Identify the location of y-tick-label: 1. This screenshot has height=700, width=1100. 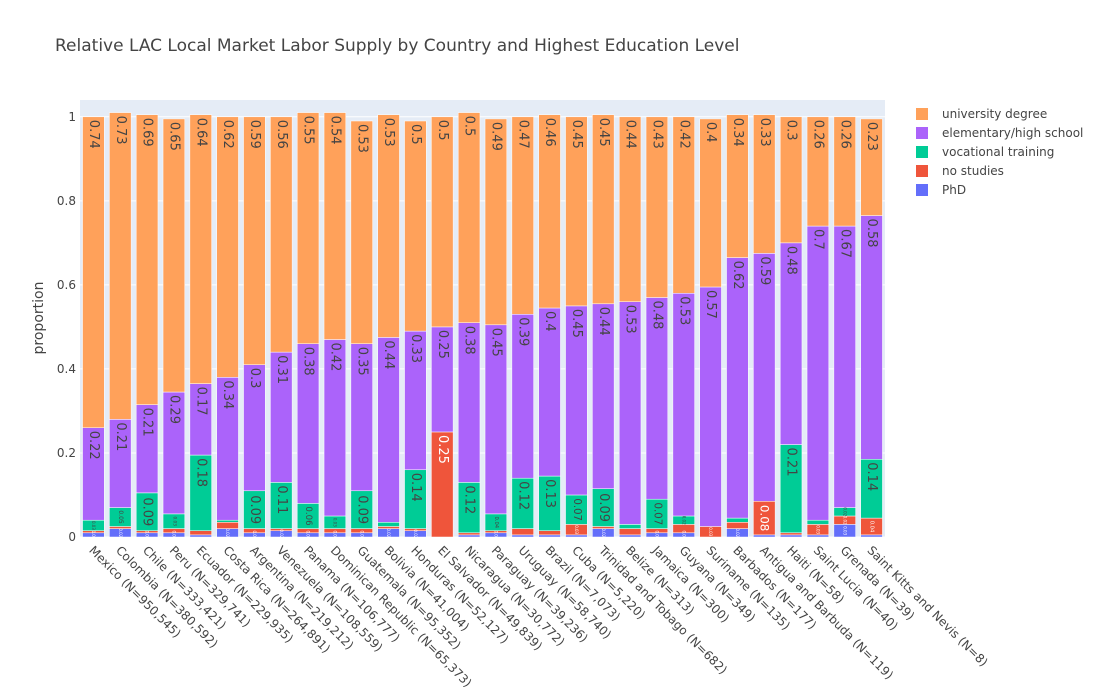
(72, 117).